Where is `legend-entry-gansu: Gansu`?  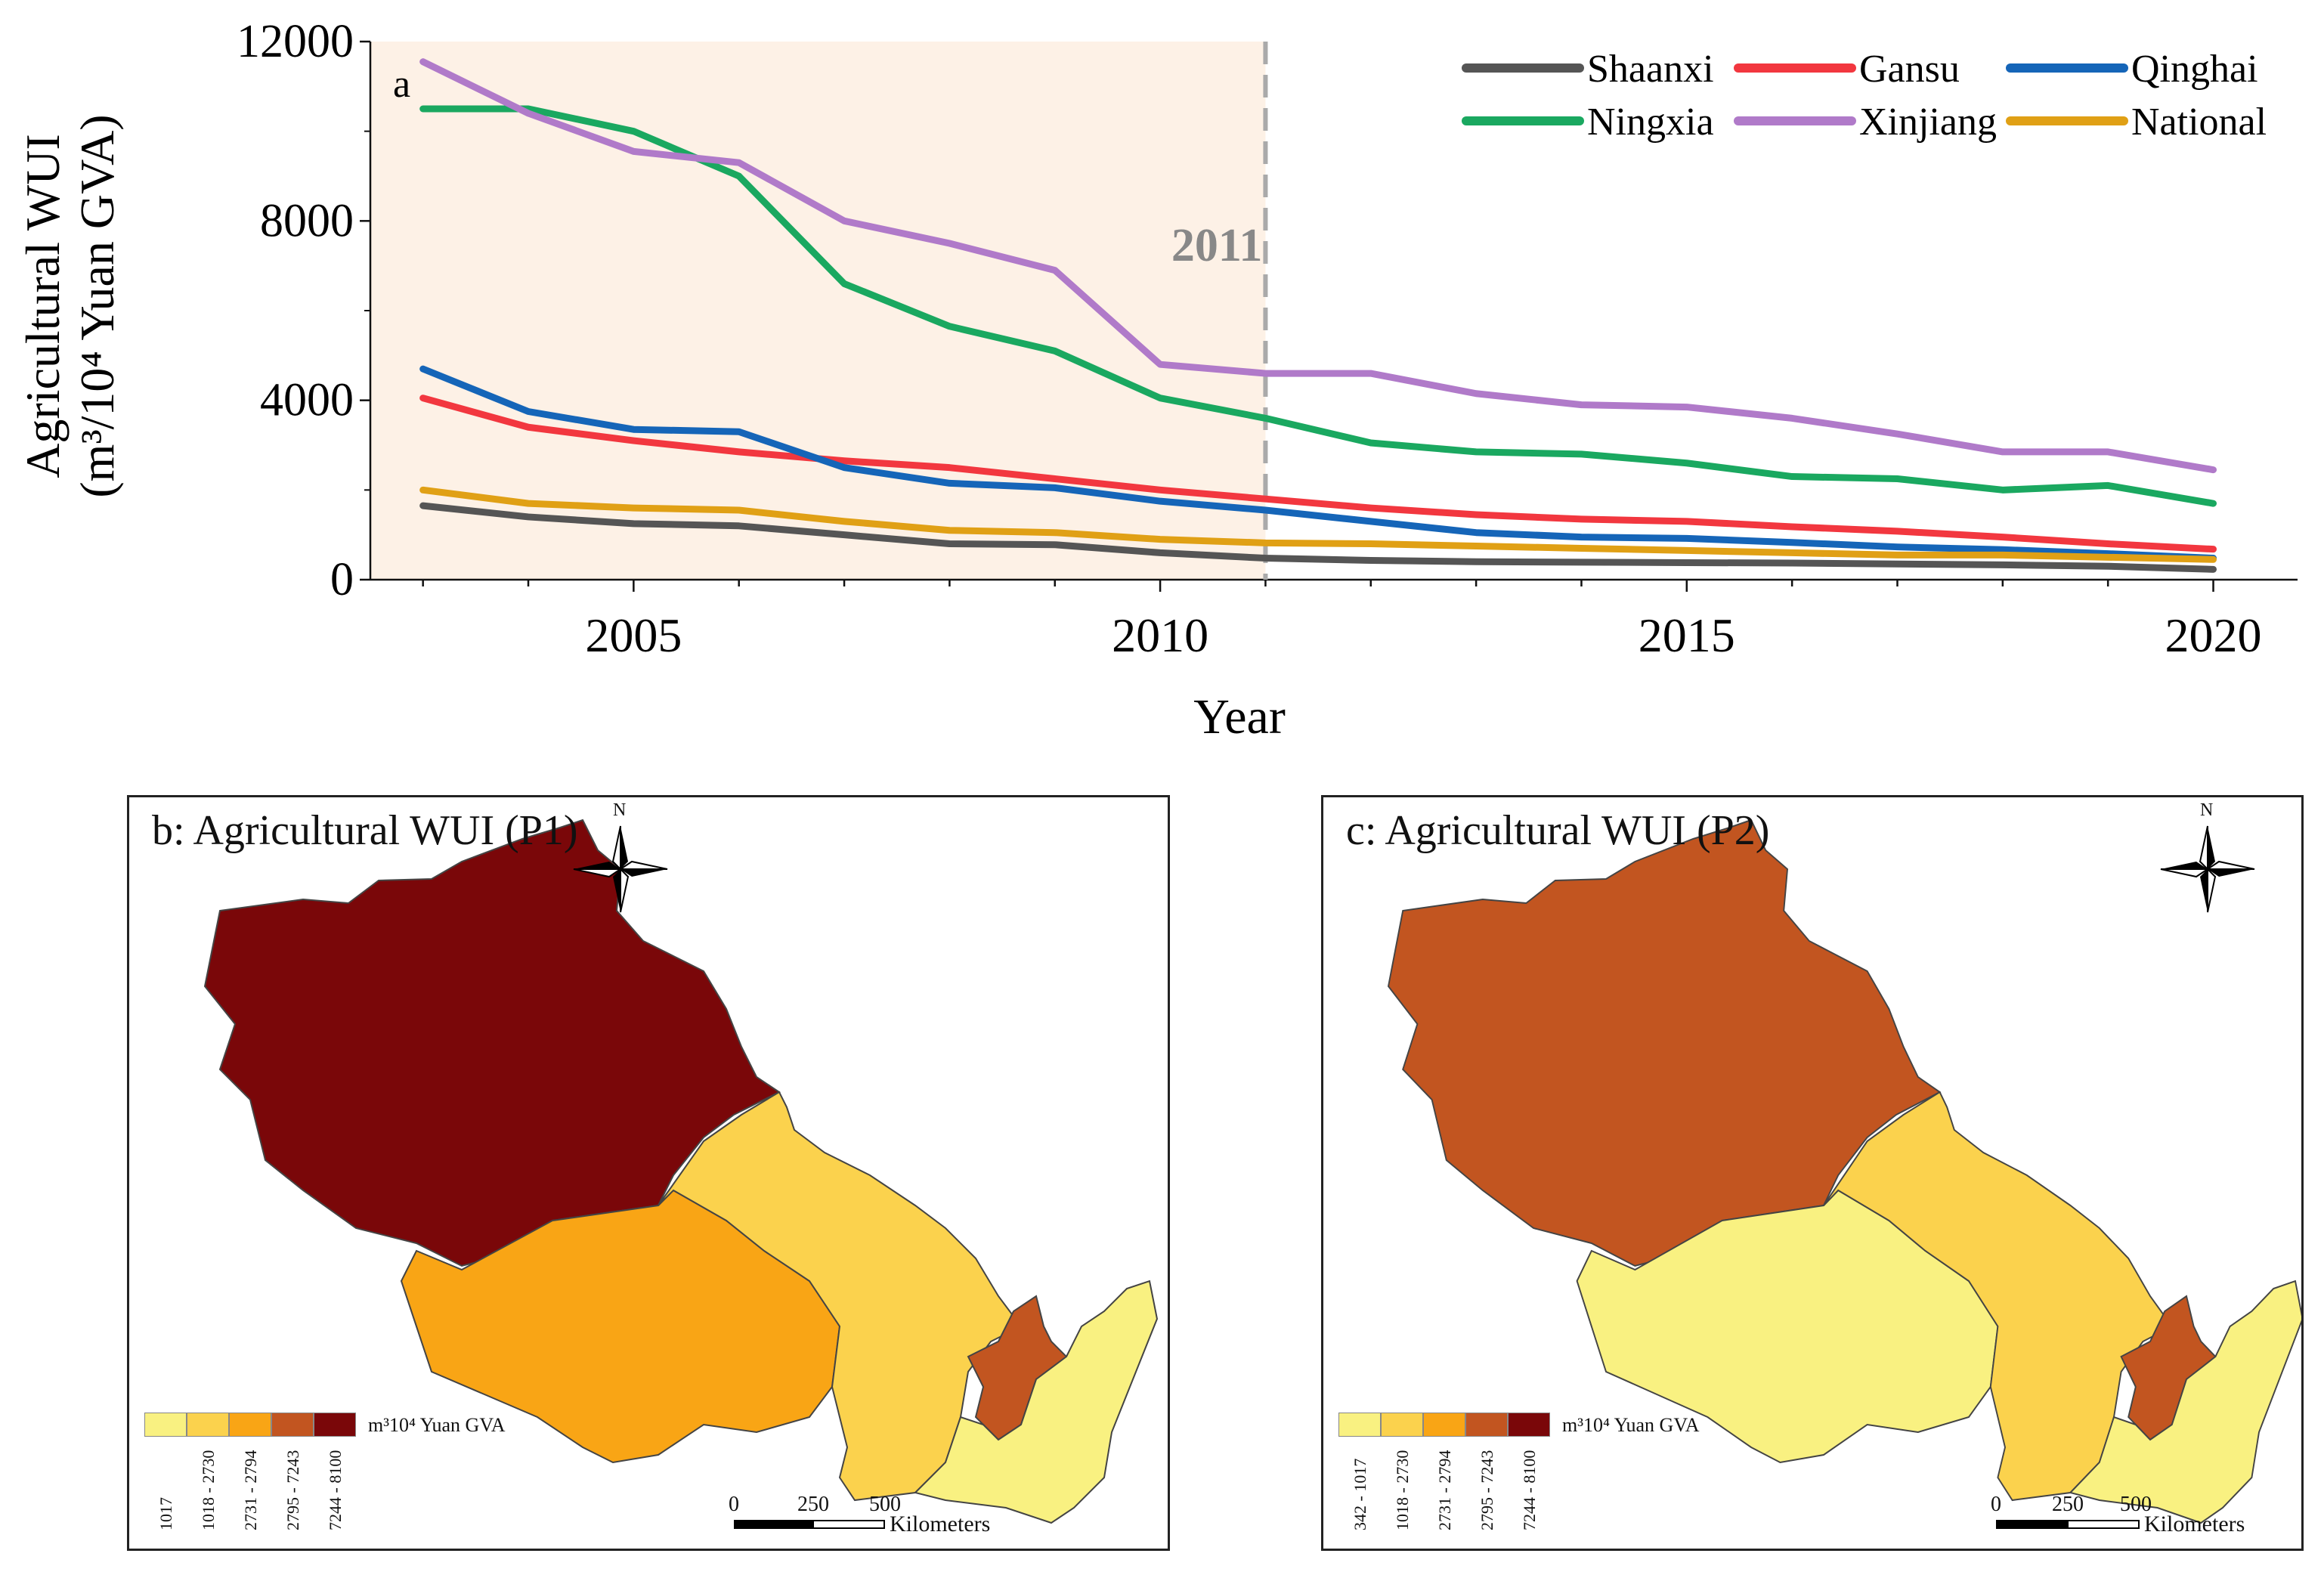
legend-entry-gansu: Gansu is located at coordinates (1910, 69).